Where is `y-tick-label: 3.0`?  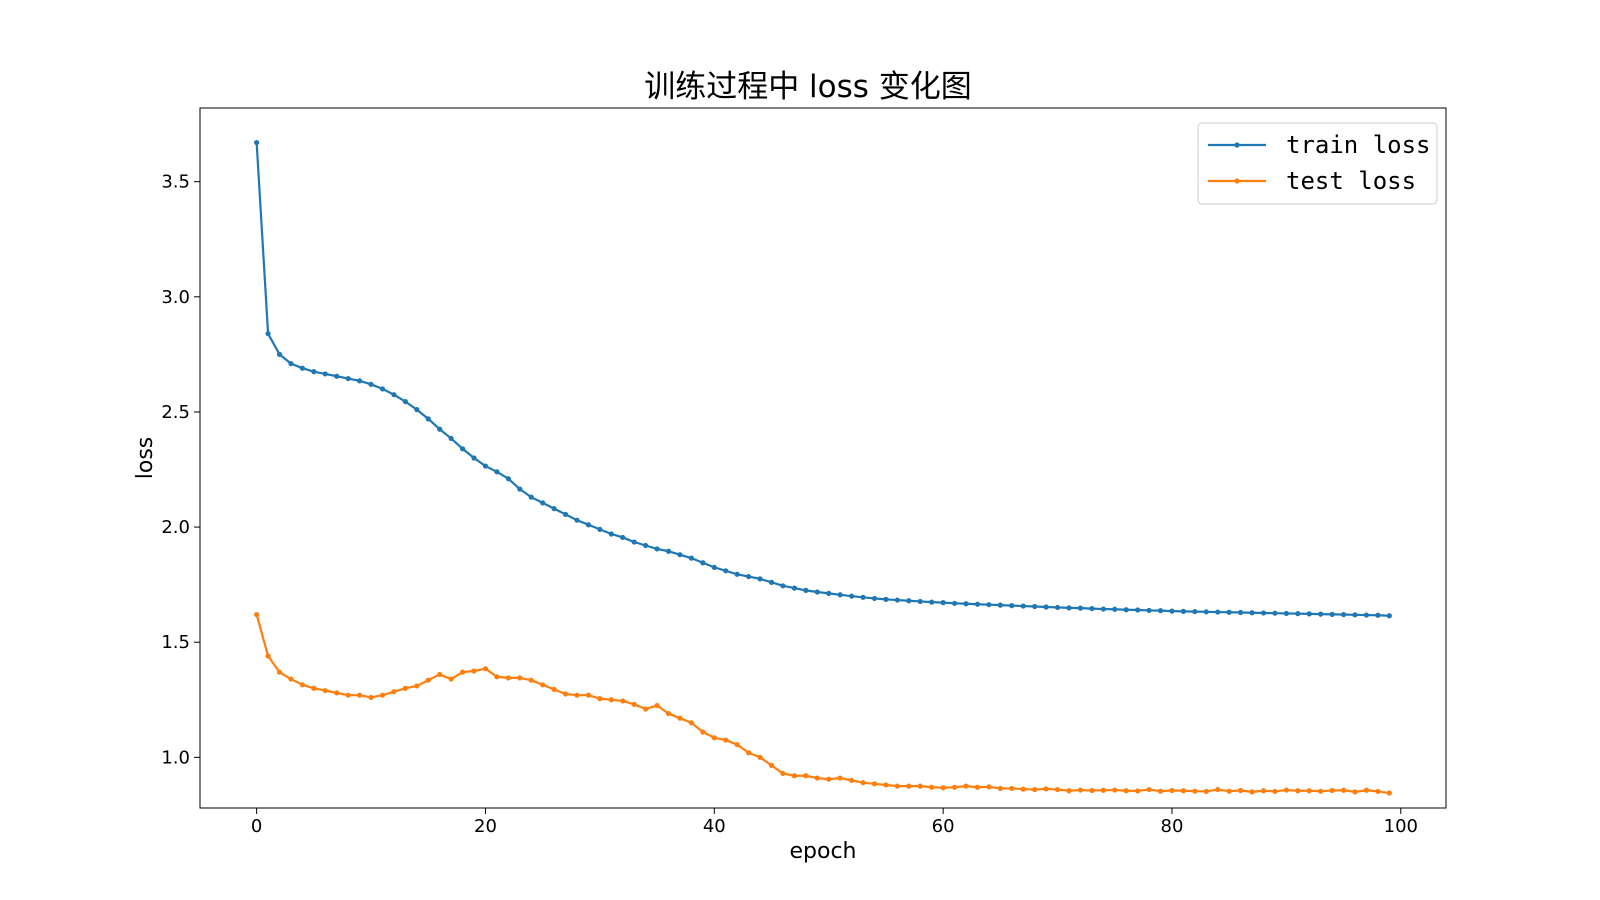
y-tick-label: 3.0 is located at coordinates (175, 297).